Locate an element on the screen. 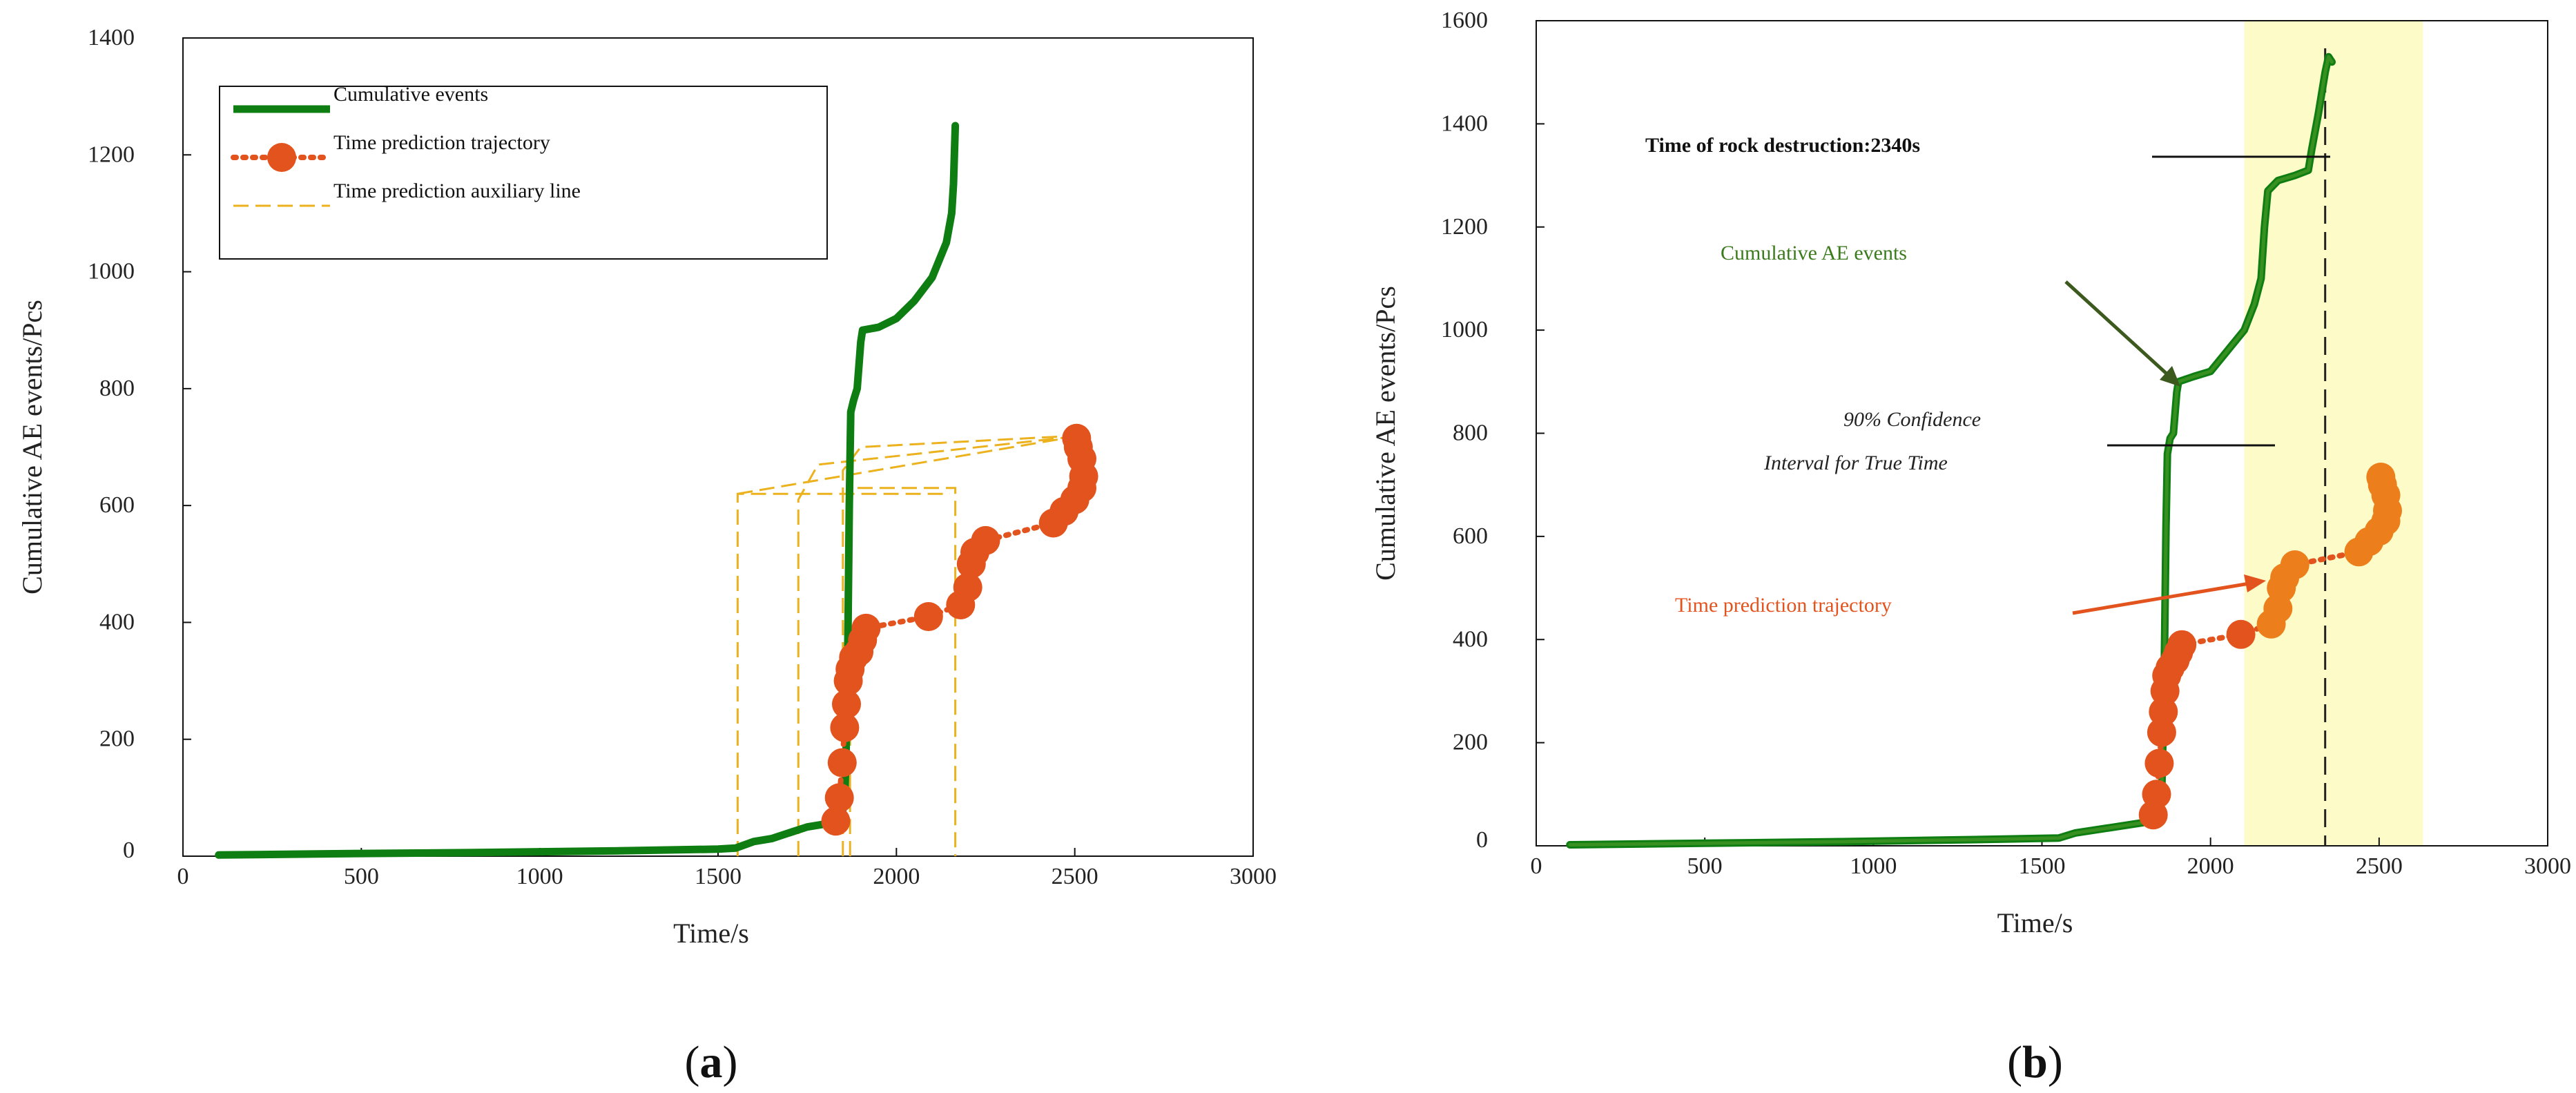 This screenshot has width=2576, height=1093. panel-label-letter: a is located at coordinates (712, 1062).